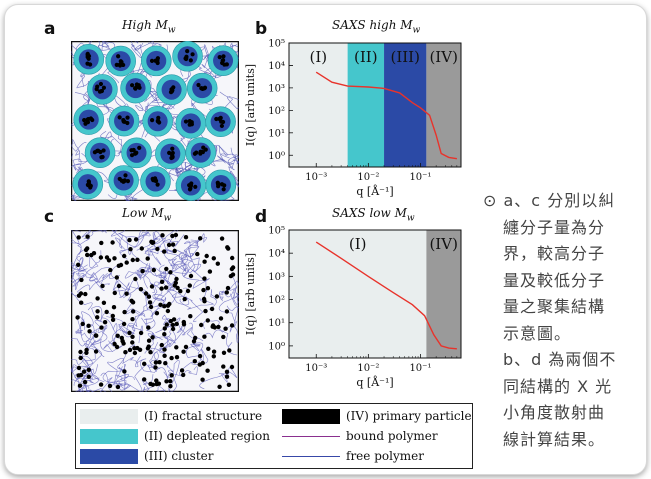 This screenshot has height=479, width=651. I want to click on caption-line: 量及較低分子, so click(554, 280).